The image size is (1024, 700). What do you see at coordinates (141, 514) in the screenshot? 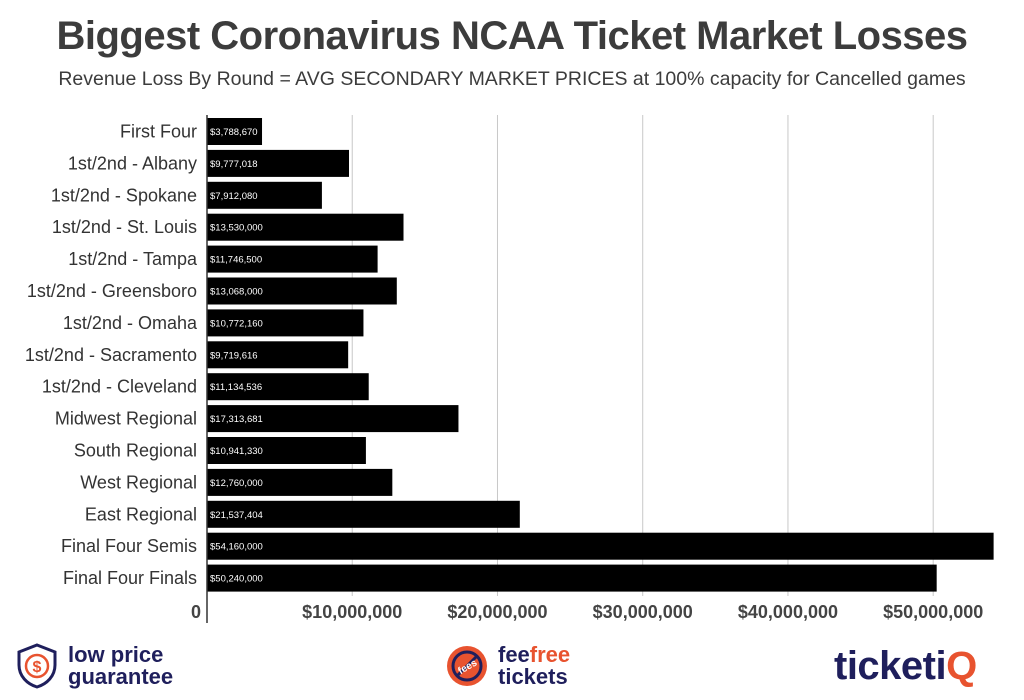
I see `category-label: East Regional` at bounding box center [141, 514].